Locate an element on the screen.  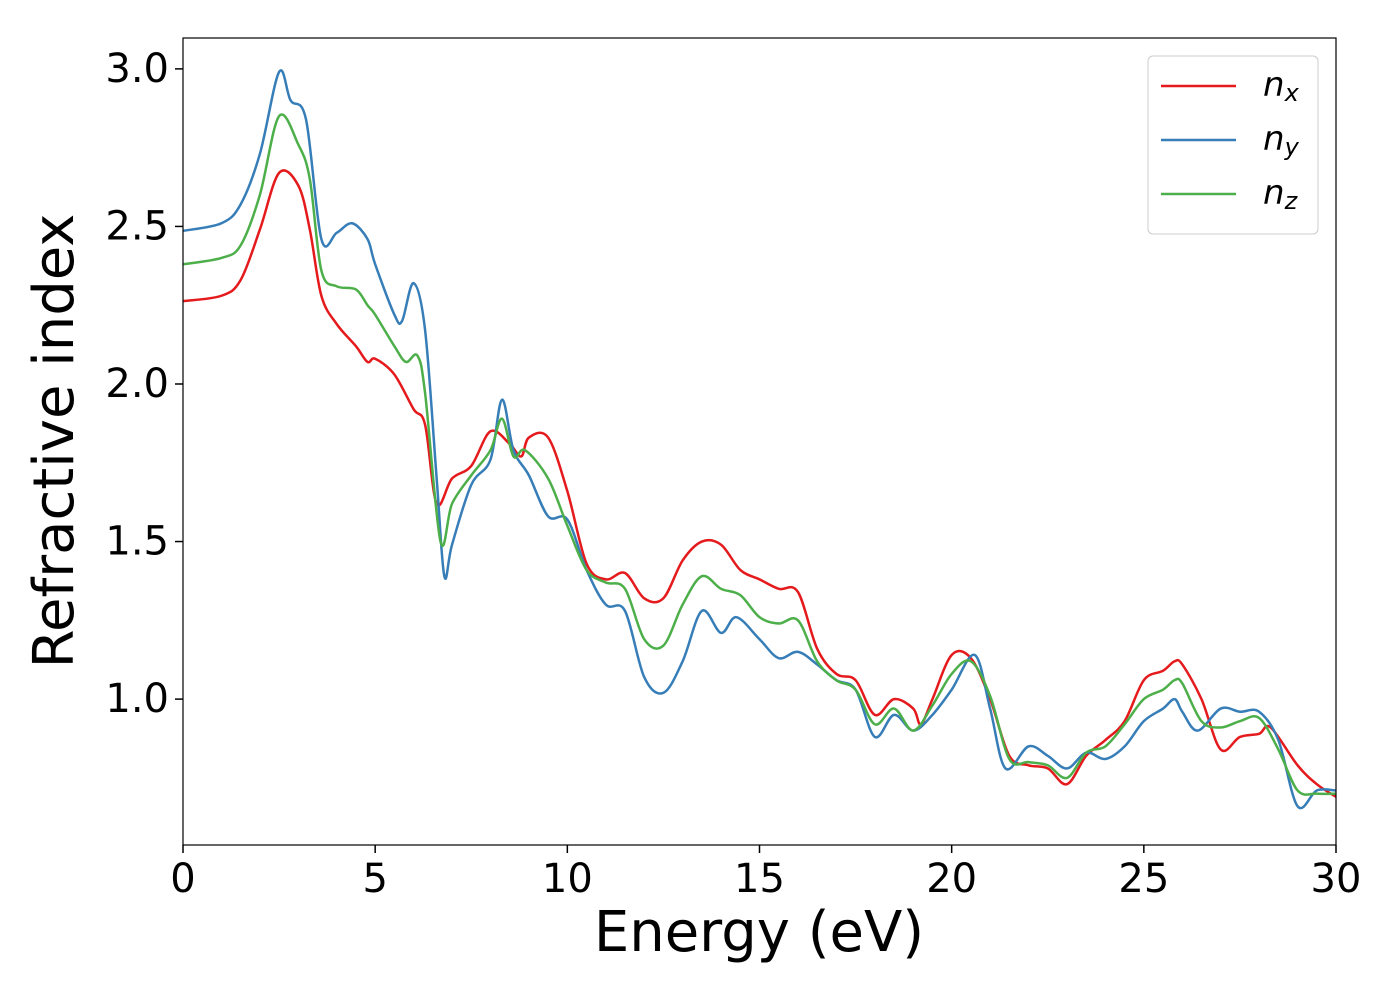
x-tick-label: 10 is located at coordinates (567, 879).